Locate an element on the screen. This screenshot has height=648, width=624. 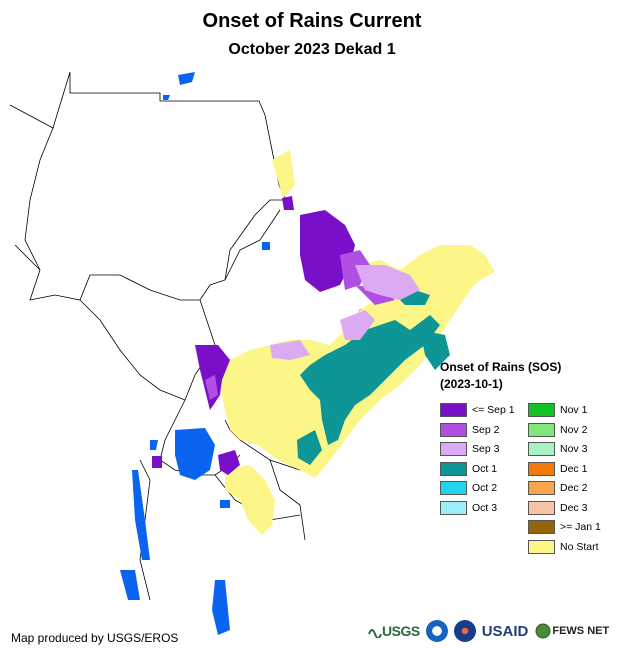
legend-label: Sep 2 is located at coordinates (486, 429).